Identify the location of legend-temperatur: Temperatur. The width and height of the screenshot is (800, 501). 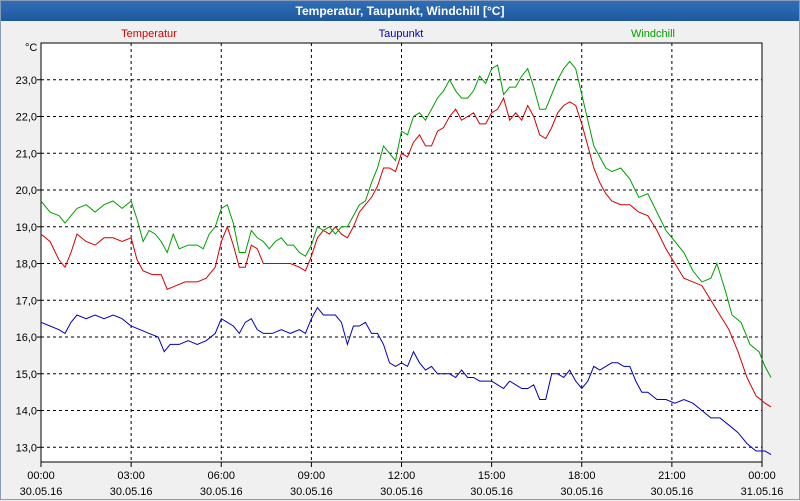
(149, 34).